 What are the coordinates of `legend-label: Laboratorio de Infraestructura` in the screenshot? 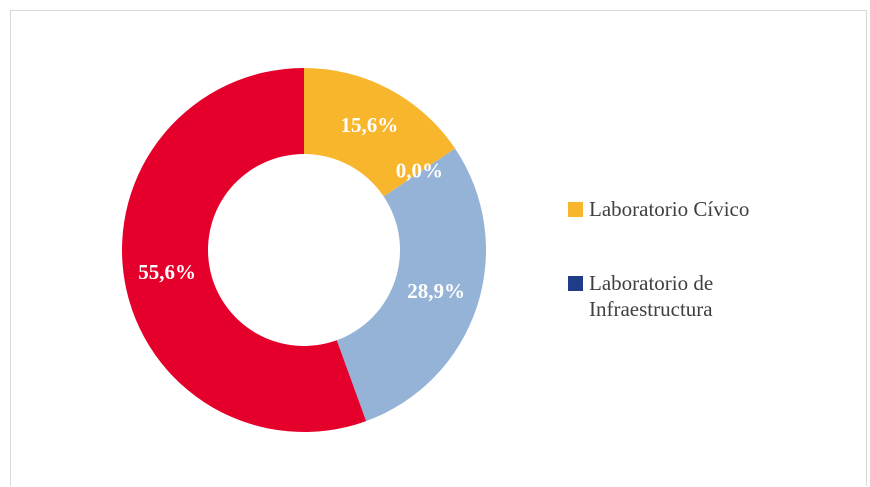 It's located at (651, 296).